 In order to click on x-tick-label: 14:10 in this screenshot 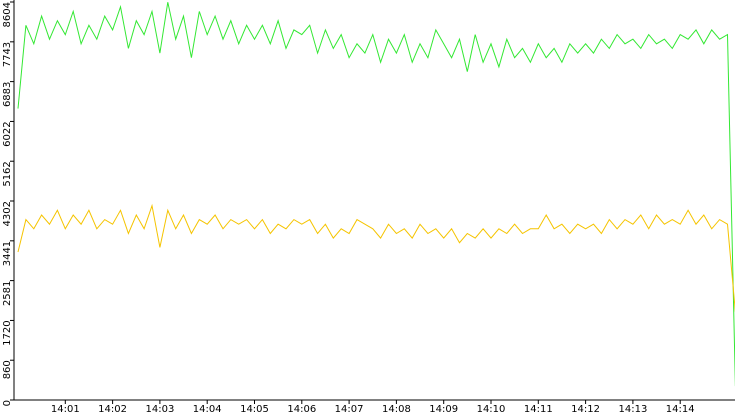, I will do `click(491, 409)`.